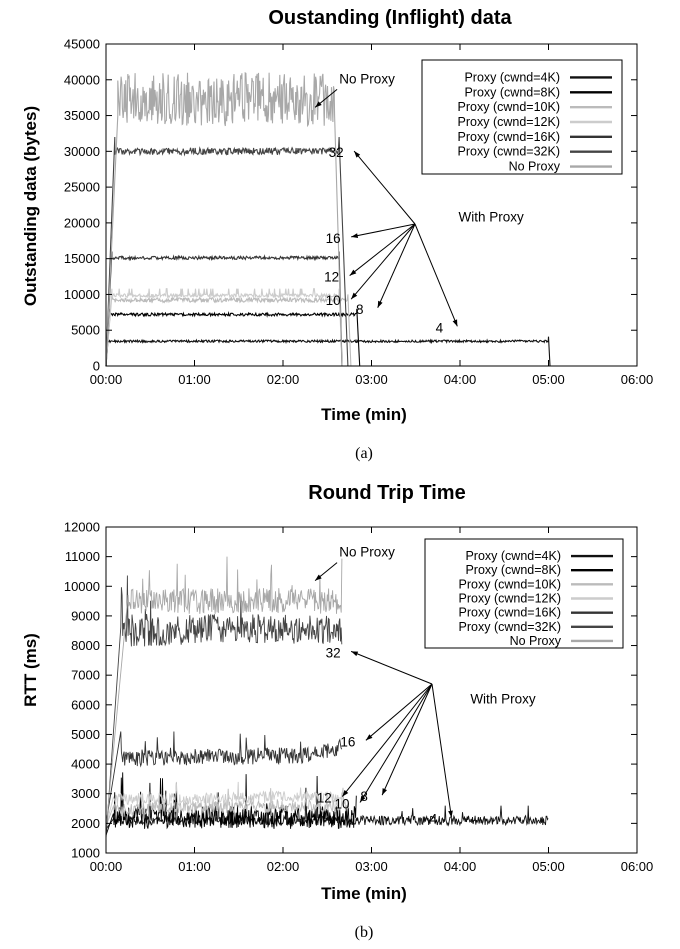  Describe the element at coordinates (82, 151) in the screenshot. I see `y-tick-label: 30000` at that location.